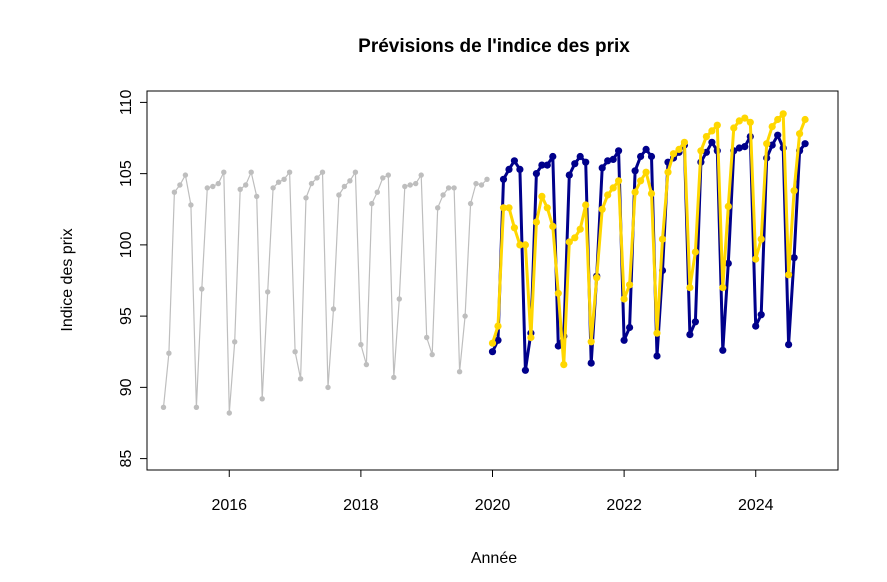  What do you see at coordinates (67, 279) in the screenshot?
I see `y-axis-label: Indice des prix` at bounding box center [67, 279].